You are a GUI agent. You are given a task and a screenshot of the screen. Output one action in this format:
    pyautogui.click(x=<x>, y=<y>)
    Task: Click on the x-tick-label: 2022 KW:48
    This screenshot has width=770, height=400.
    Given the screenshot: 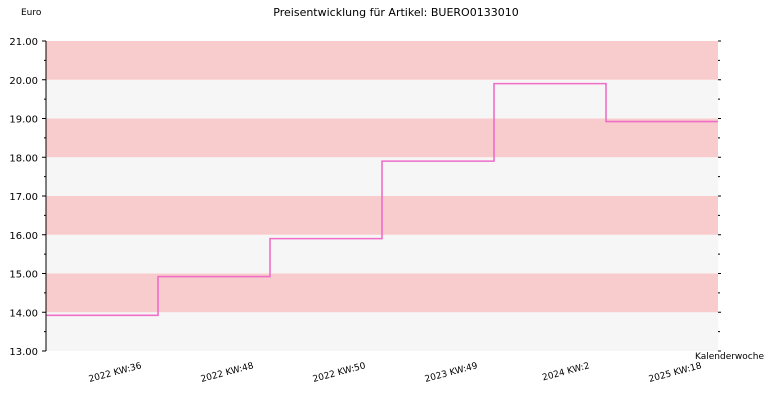 What is the action you would take?
    pyautogui.click(x=227, y=373)
    